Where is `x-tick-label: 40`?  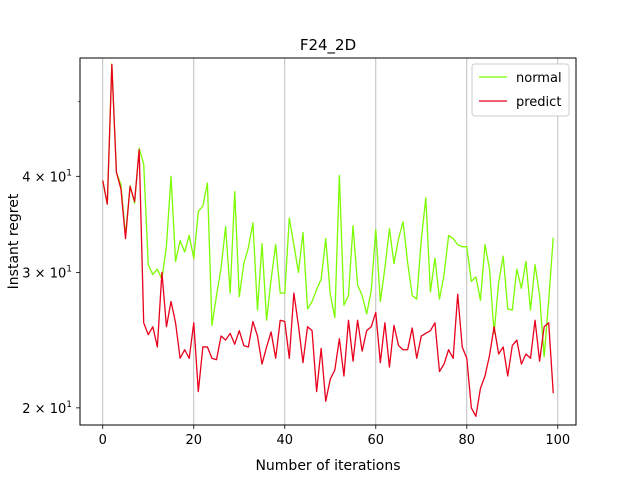 x-tick-label: 40 is located at coordinates (284, 440).